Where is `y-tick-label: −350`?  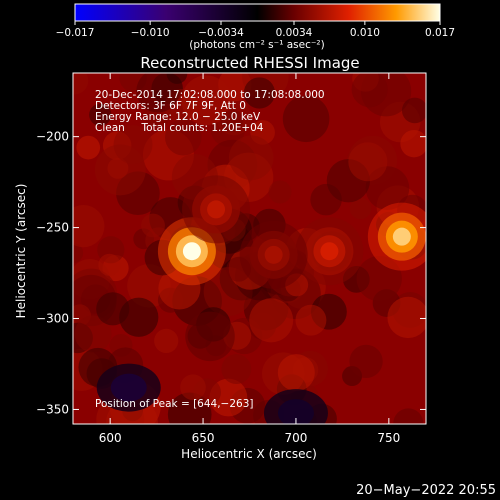
y-tick-label: −350 is located at coordinates (52, 409).